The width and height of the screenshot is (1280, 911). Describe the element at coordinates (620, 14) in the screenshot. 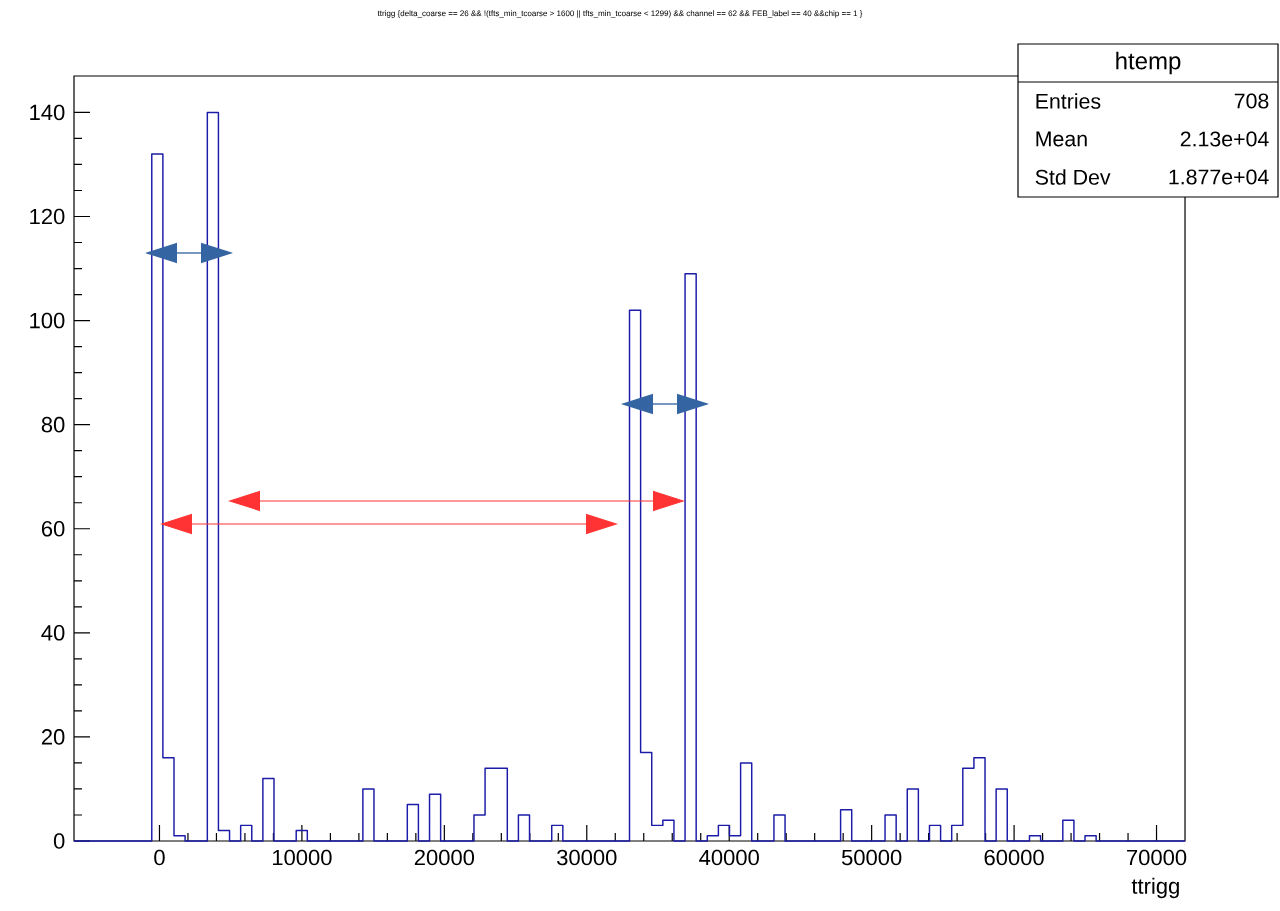

I see `chart-title: ttrigg {delta_coarse == 26 && !(tfts_min_tcoarse > 1600 || tfts_min_tcoarse < 1299) && channel == 62 && FEB_label == 40 &&chip == 1 }` at that location.